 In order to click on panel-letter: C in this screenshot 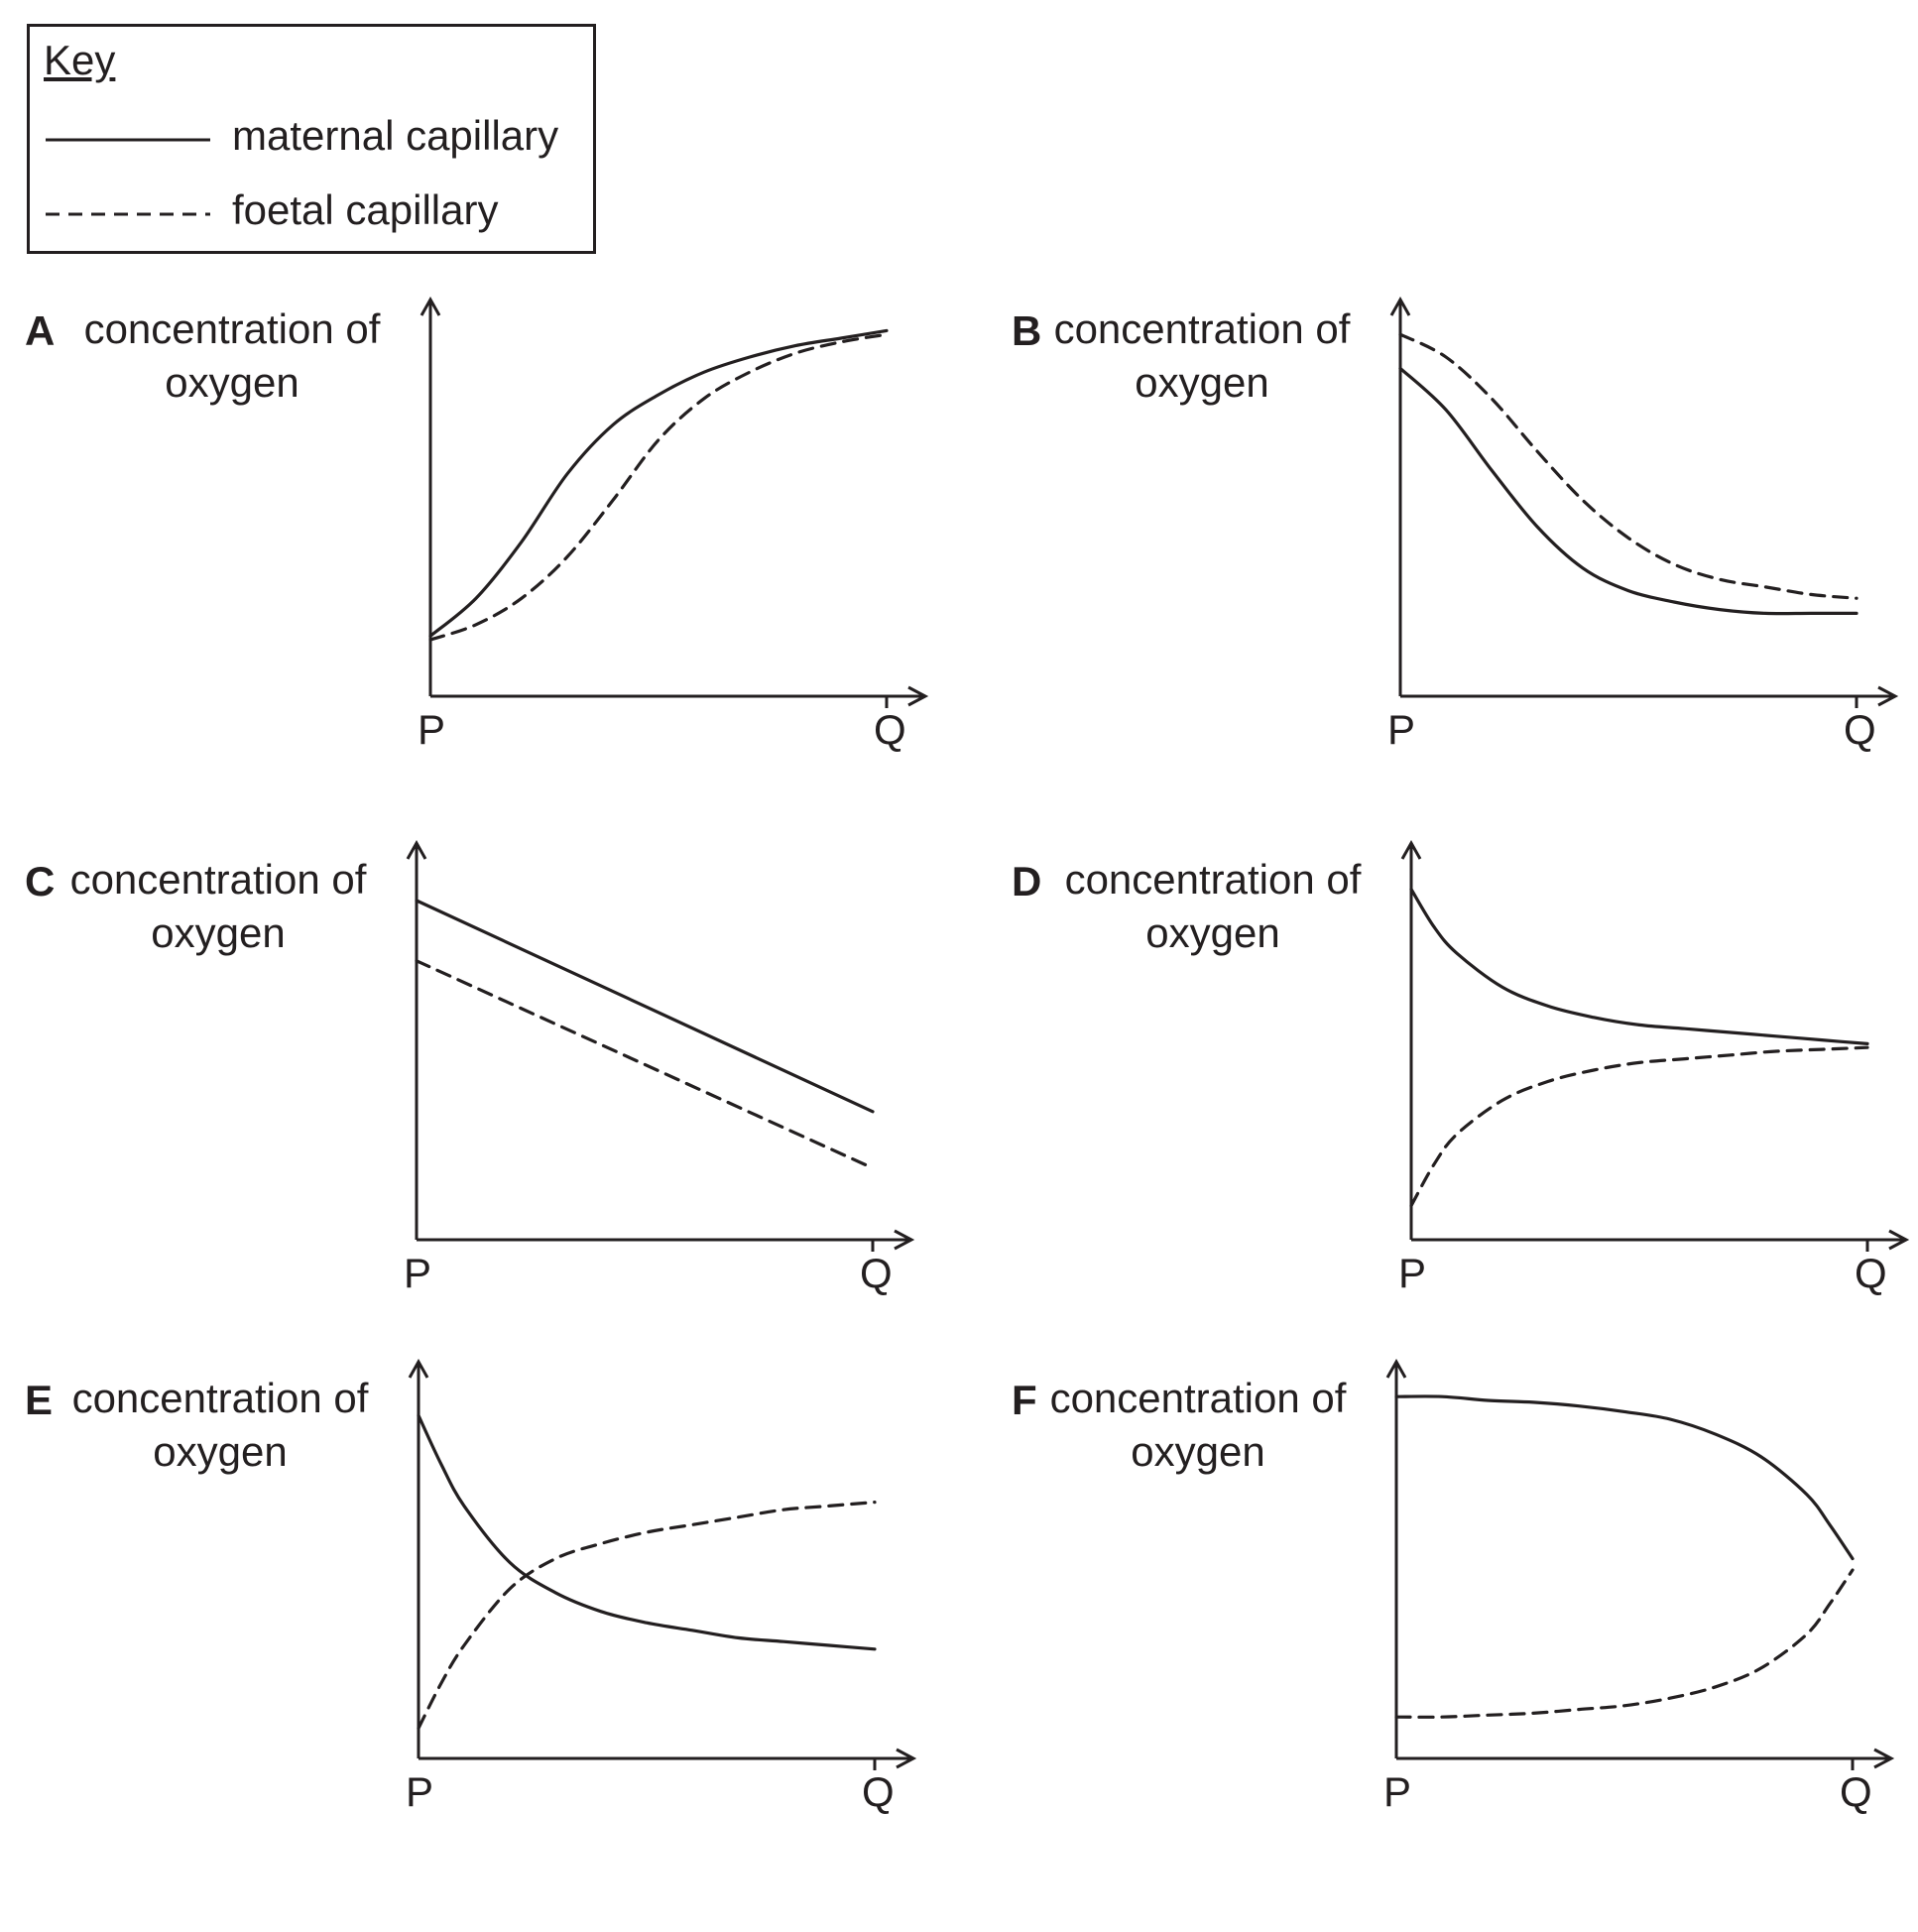, I will do `click(40, 881)`.